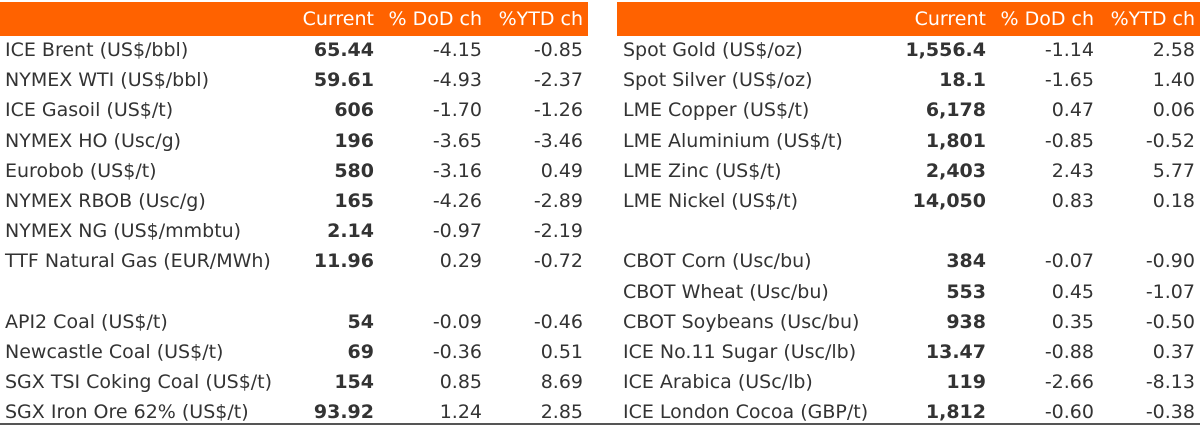  I want to click on ytd-change: -2.37, so click(558, 80).